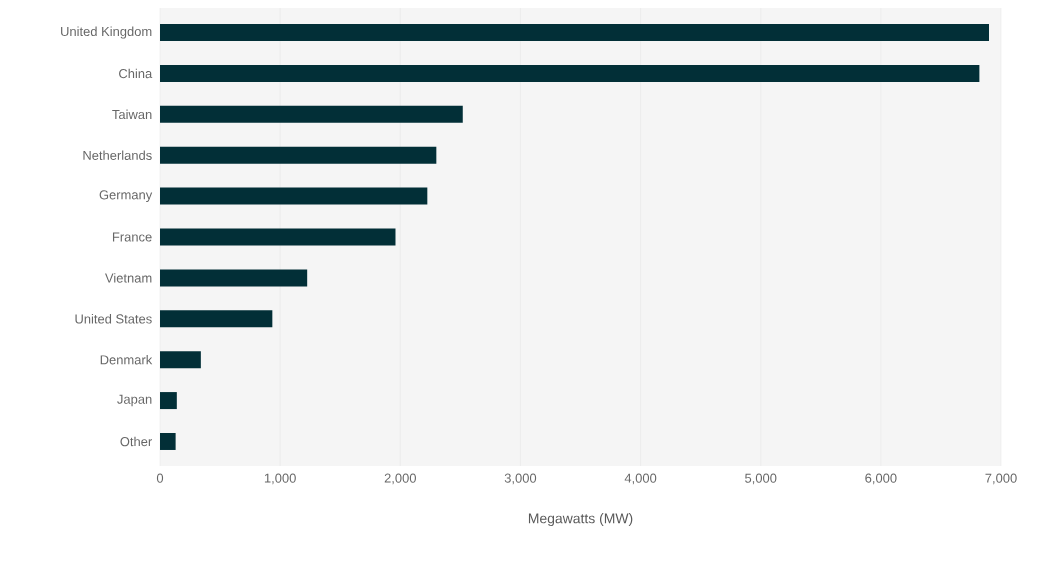  What do you see at coordinates (126, 359) in the screenshot?
I see `y-tick-label: Denmark` at bounding box center [126, 359].